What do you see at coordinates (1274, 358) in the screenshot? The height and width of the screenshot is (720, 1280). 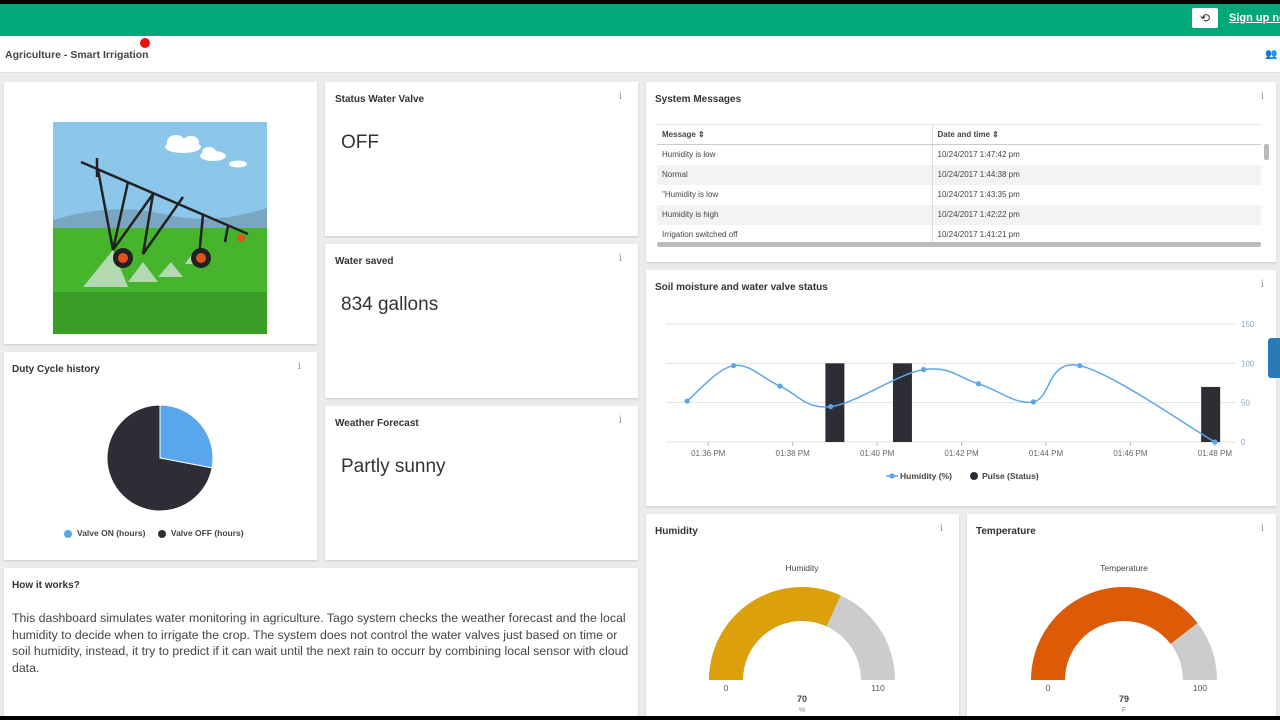 I see `side-panel-tab` at bounding box center [1274, 358].